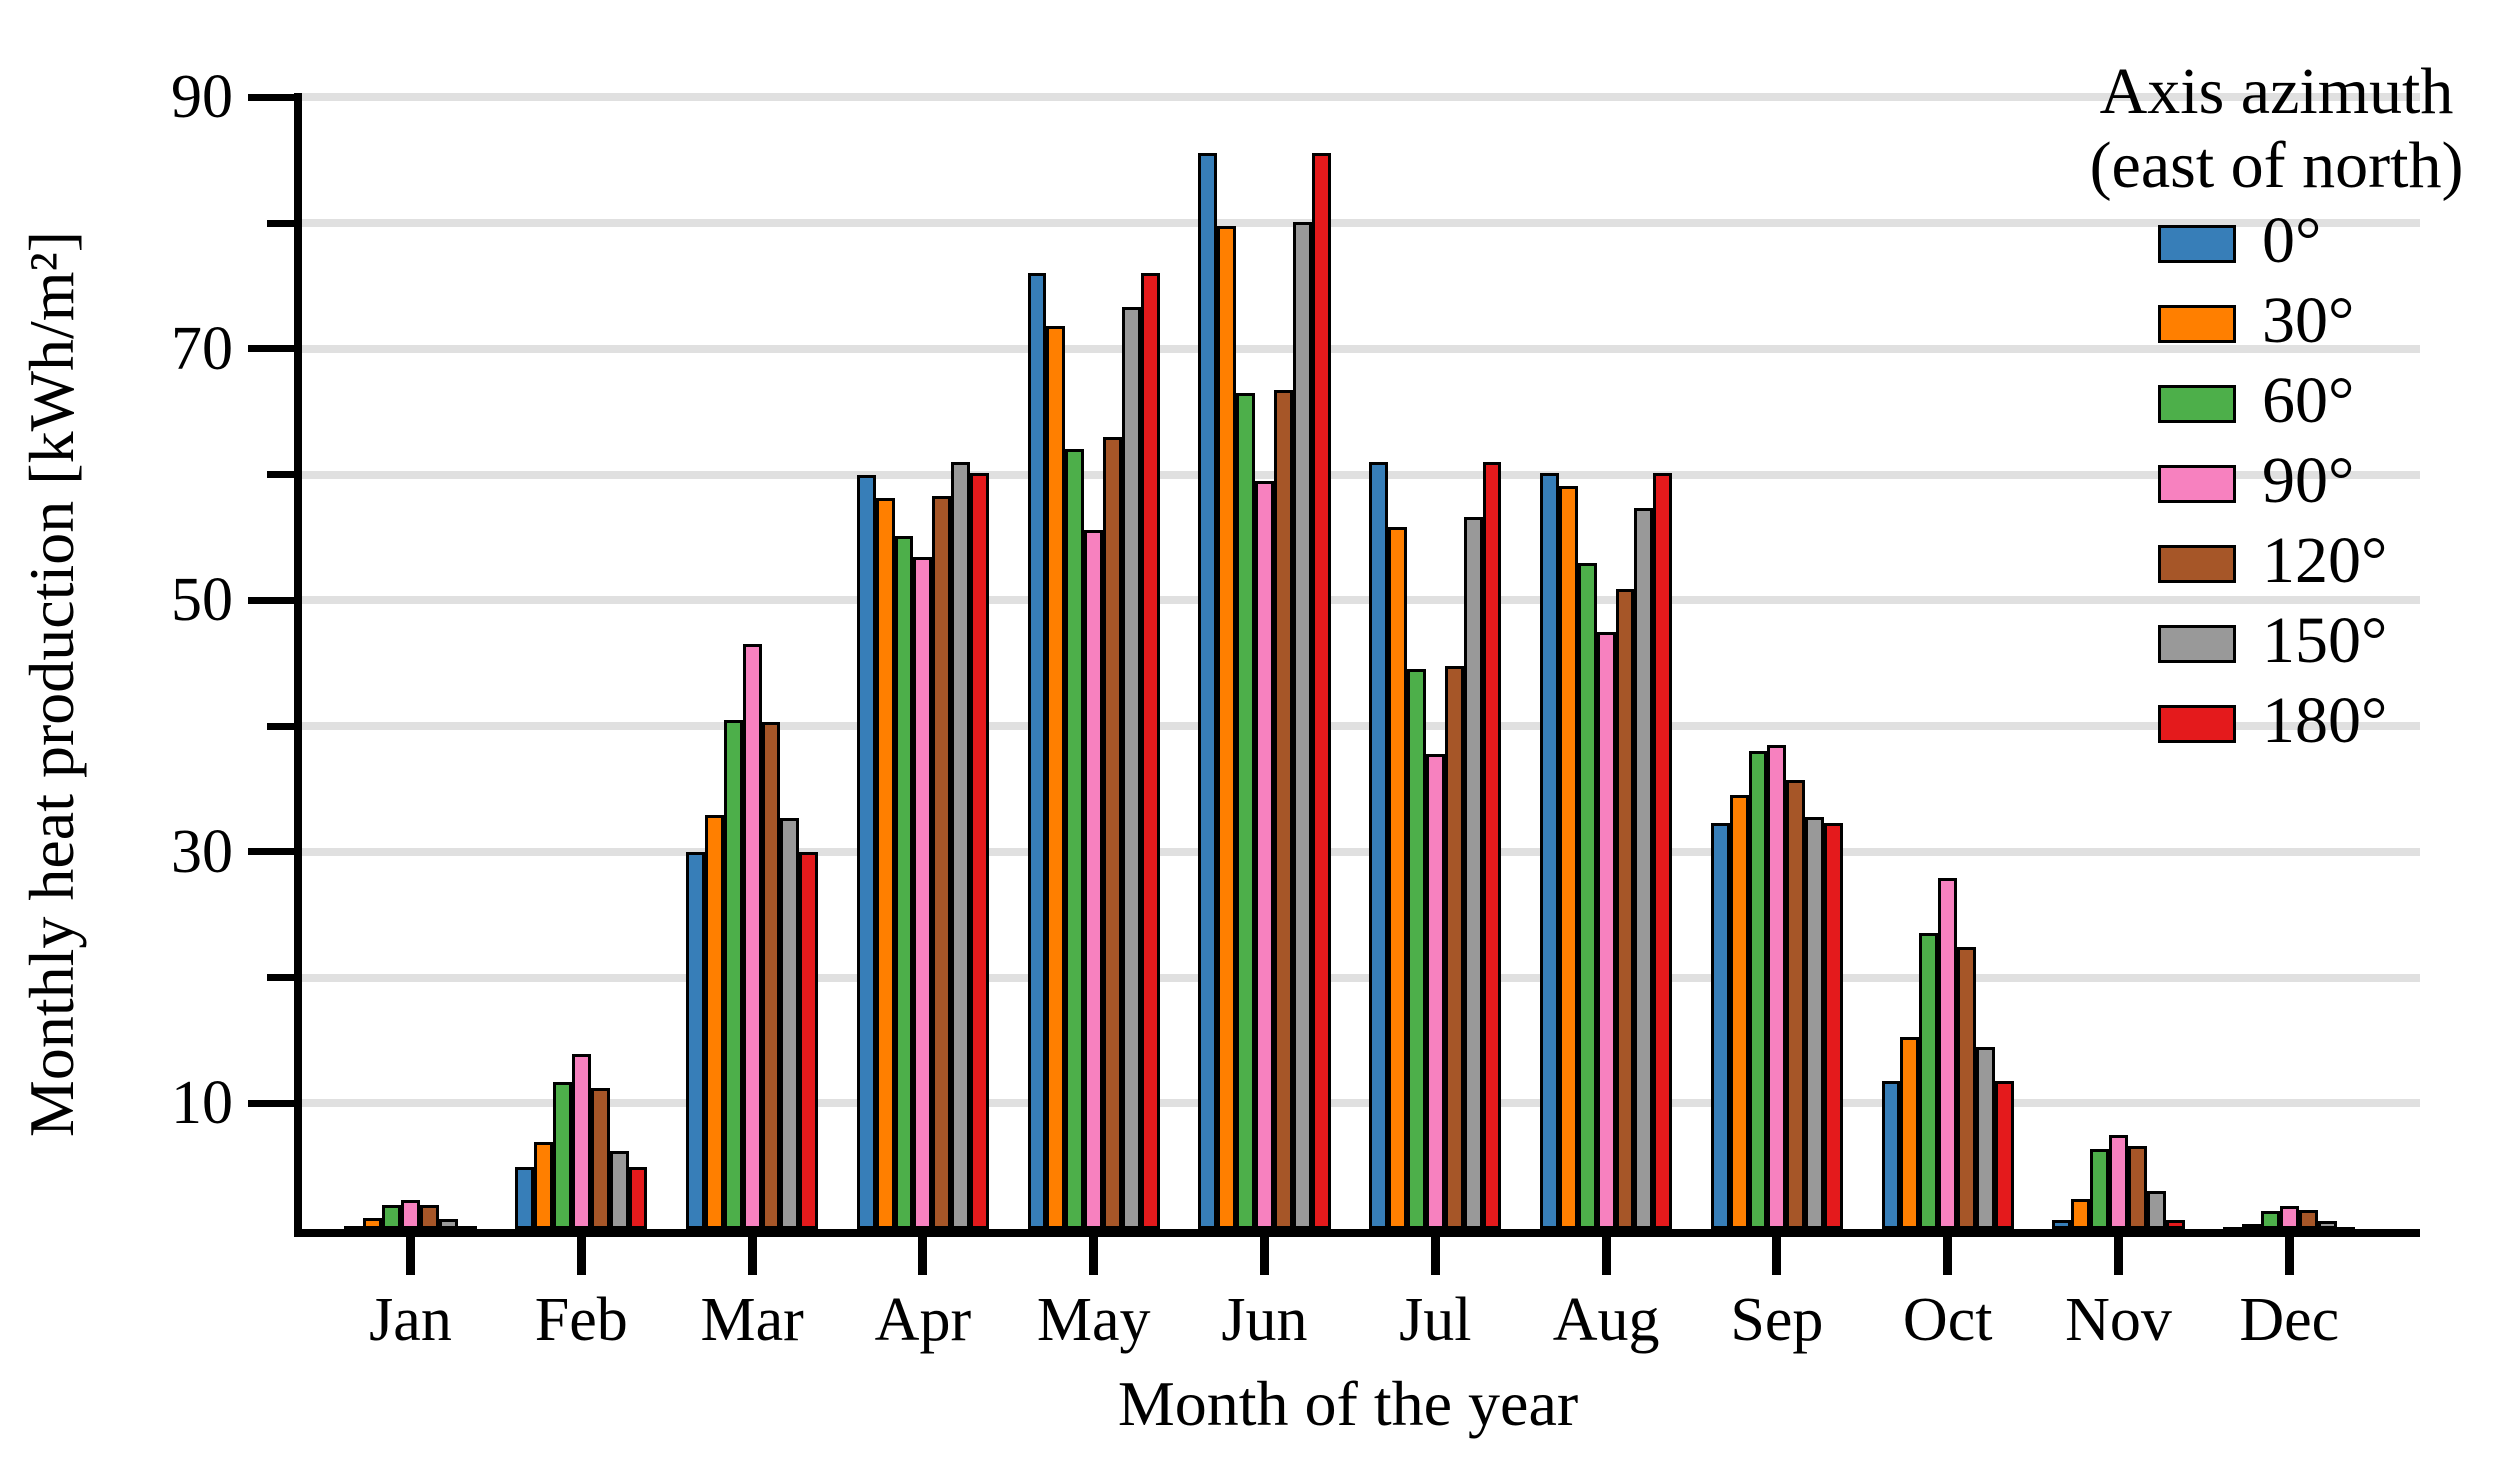  I want to click on bar-Dec-120°, so click(2308, 1219).